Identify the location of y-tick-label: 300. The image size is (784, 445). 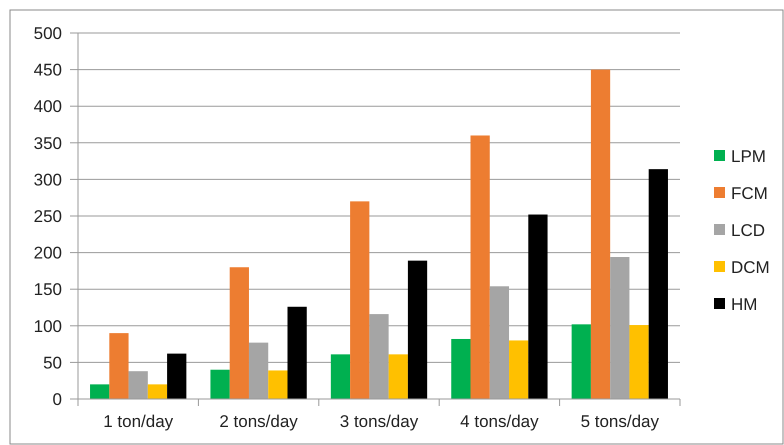
(48, 180).